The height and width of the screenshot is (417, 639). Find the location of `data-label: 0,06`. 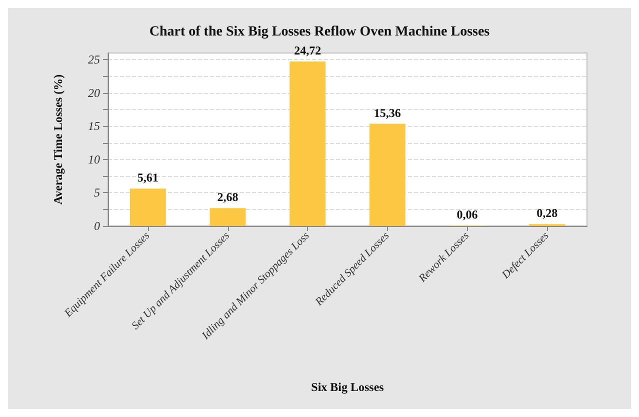

data-label: 0,06 is located at coordinates (467, 215).